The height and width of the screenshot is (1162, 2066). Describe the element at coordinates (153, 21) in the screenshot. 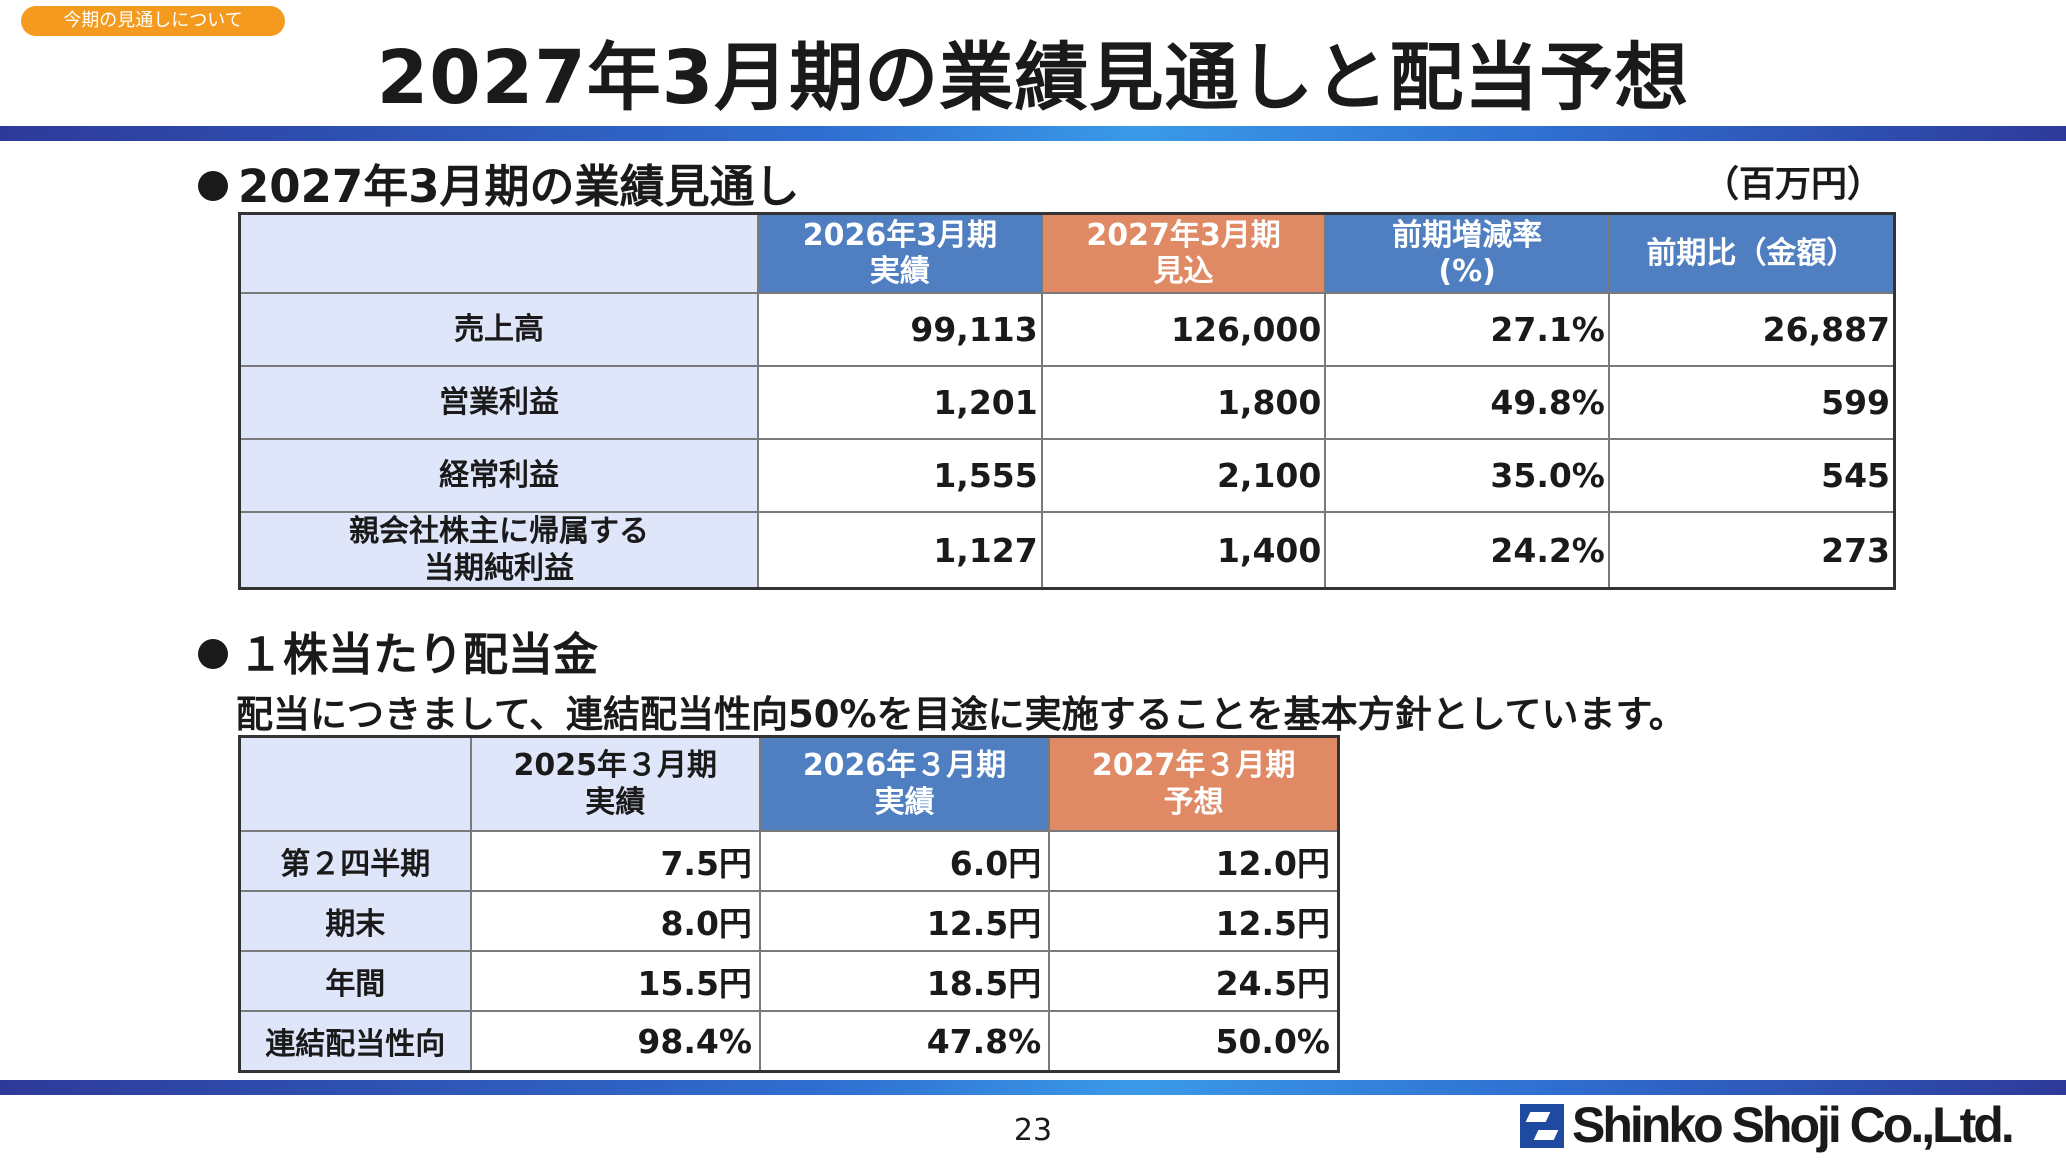

I see `section-tag: 今期の見通しについて` at that location.